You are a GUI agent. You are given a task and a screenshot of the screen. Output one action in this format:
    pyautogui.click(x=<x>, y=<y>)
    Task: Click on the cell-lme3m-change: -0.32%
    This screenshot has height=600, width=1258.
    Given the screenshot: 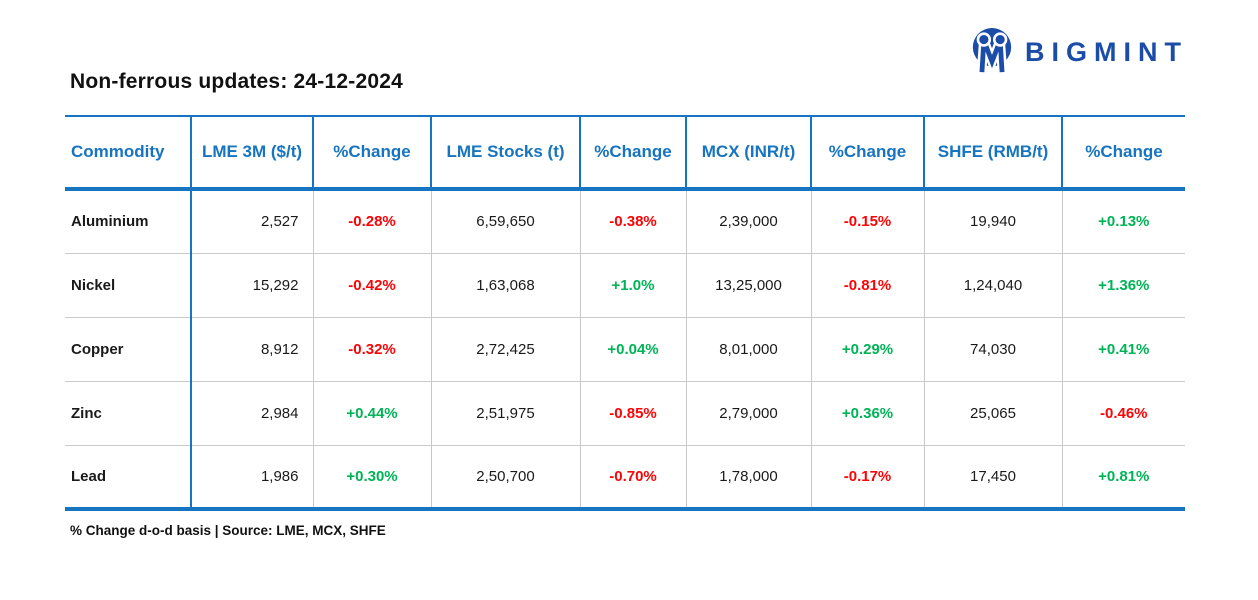 What is the action you would take?
    pyautogui.click(x=372, y=349)
    